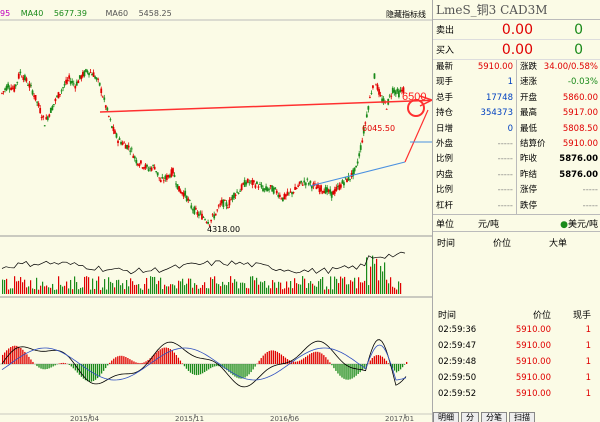 Image resolution: width=600 pixels, height=422 pixels. Describe the element at coordinates (475, 191) in the screenshot. I see `quote-cell: 比例 -----` at that location.